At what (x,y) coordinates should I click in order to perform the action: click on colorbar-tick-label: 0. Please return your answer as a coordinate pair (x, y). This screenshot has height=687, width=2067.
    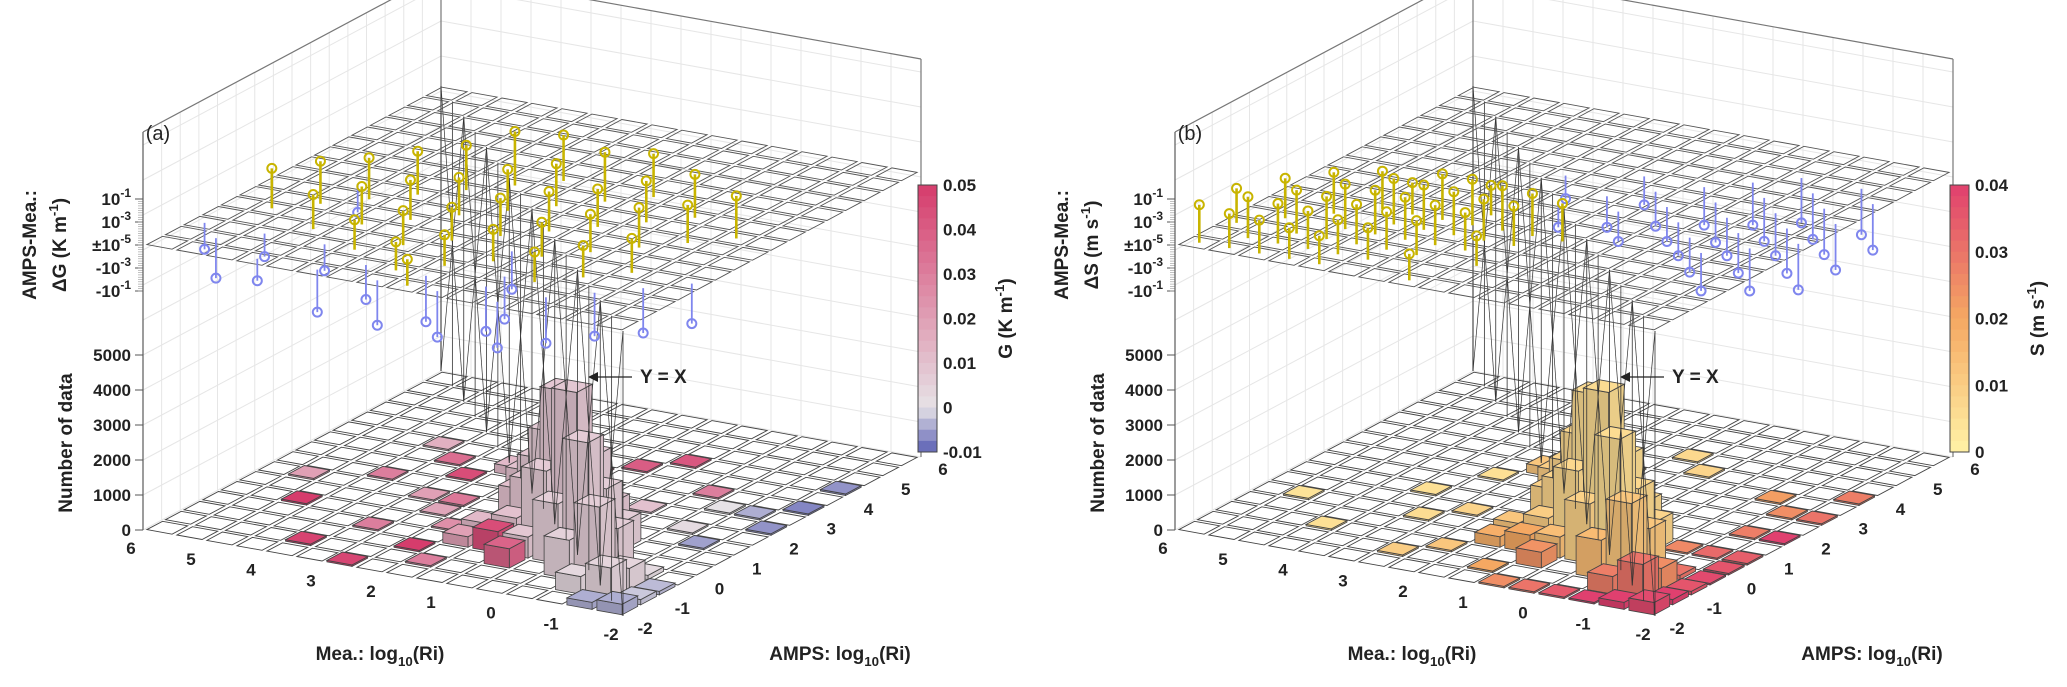
    Looking at the image, I should click on (1979, 452).